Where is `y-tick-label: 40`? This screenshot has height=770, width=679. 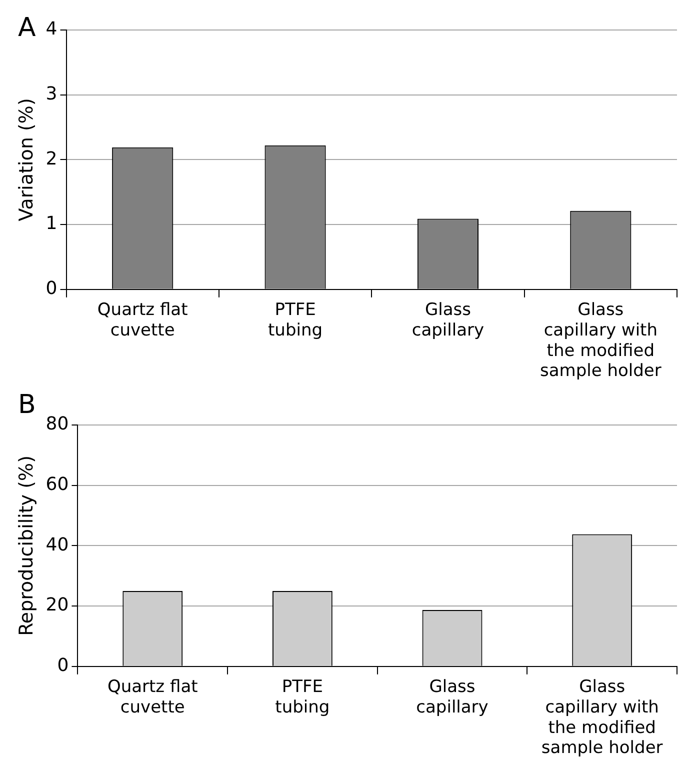 y-tick-label: 40 is located at coordinates (57, 545).